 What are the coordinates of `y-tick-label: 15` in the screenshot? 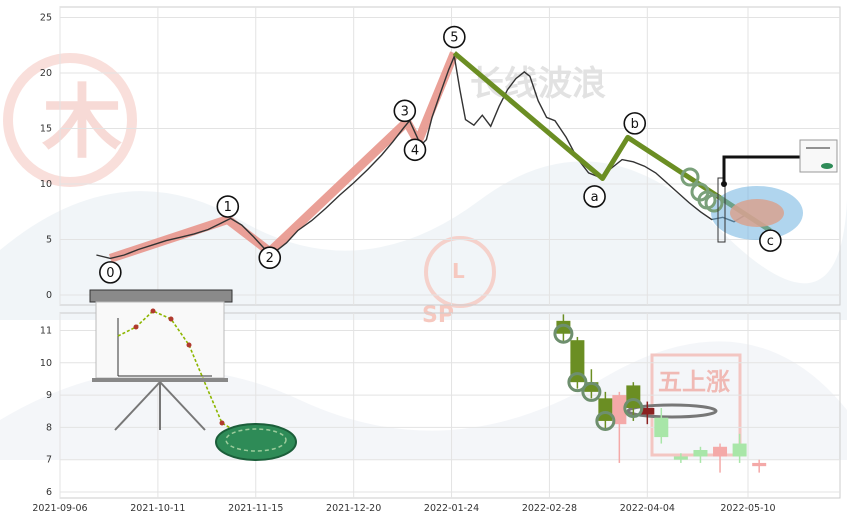 It's located at (46, 129).